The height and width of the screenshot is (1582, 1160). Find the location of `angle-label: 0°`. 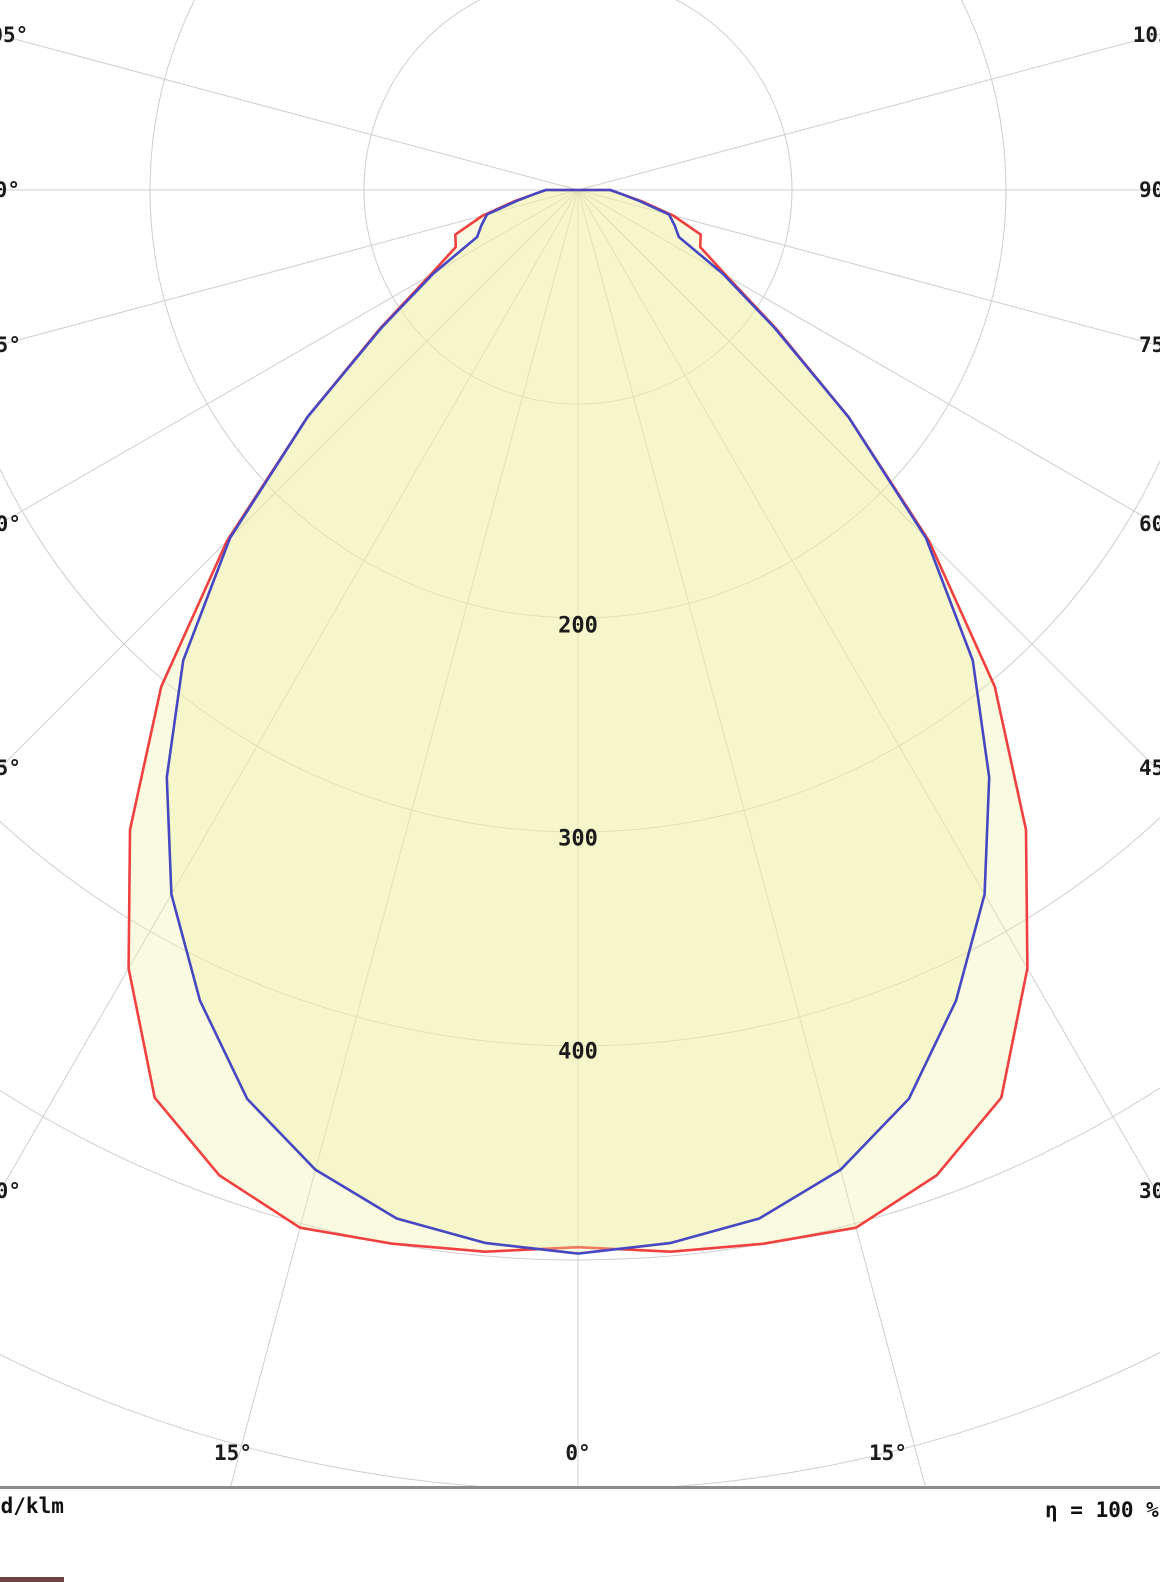

angle-label: 0° is located at coordinates (577, 1453).